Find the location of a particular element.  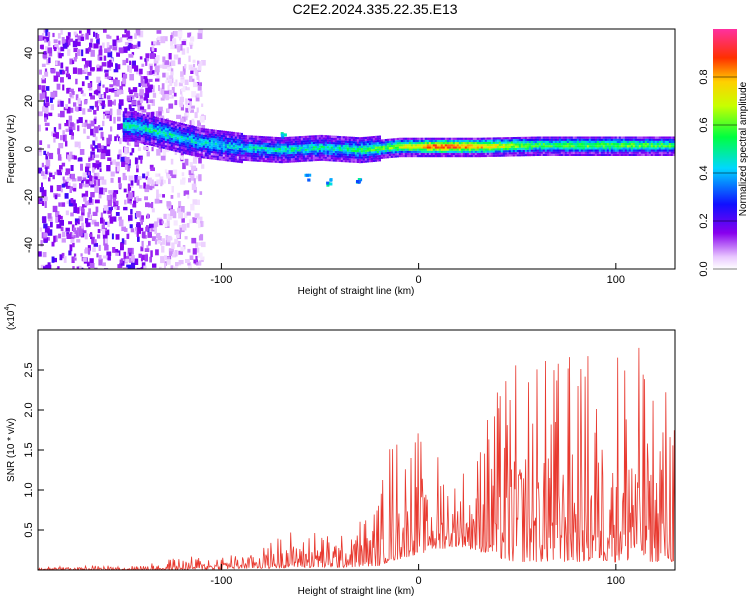

x-tick-label: -100 is located at coordinates (221, 280).